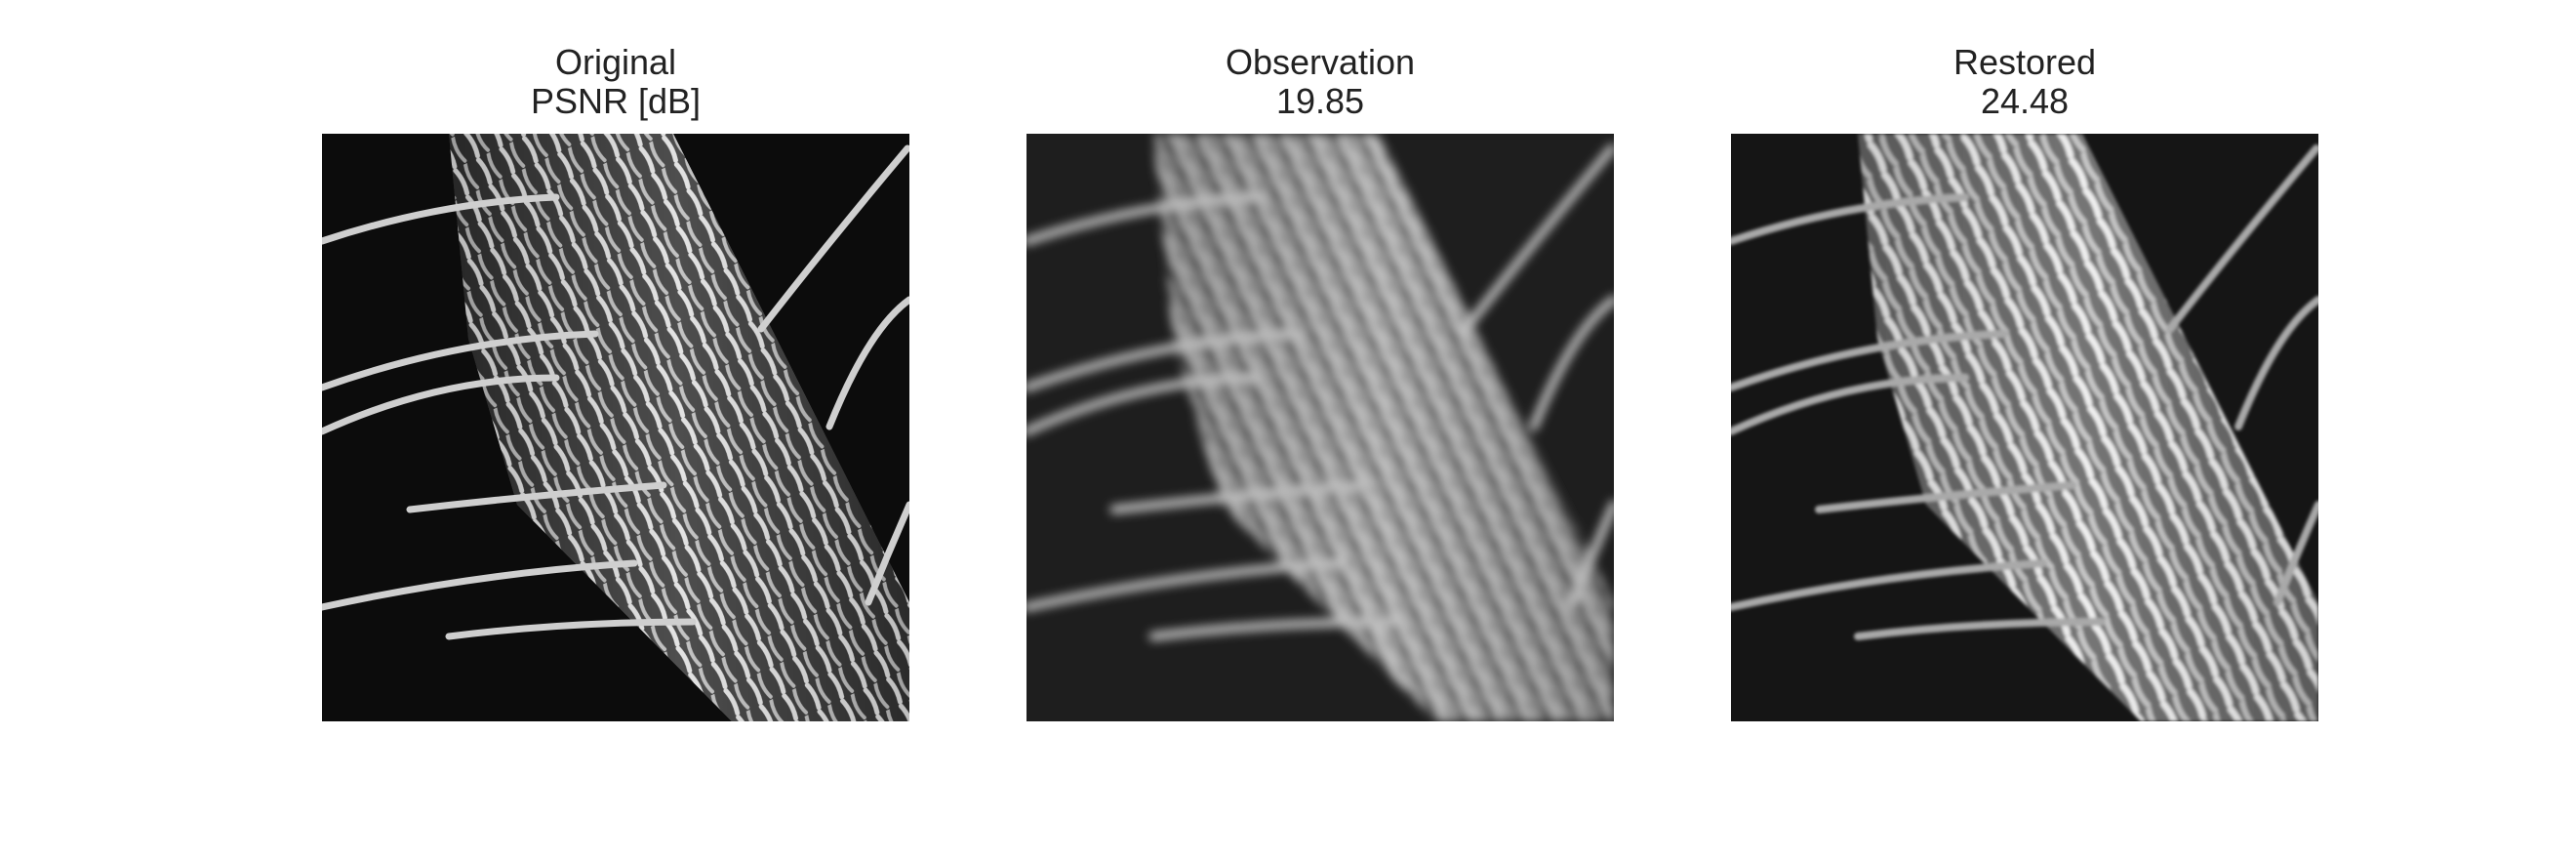 This screenshot has height=859, width=2576. I want to click on panel-subtitle: 24.48, so click(2025, 101).